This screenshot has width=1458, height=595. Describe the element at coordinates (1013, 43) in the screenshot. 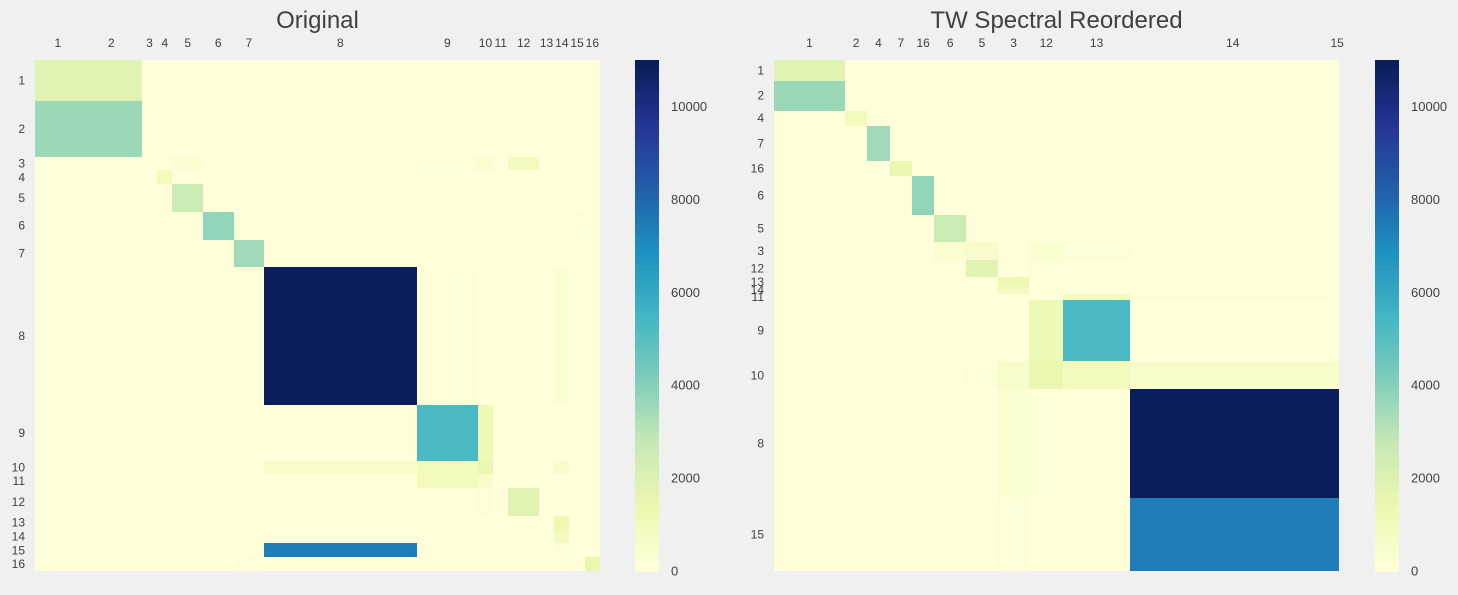

I see `x-tick-label: 3` at that location.